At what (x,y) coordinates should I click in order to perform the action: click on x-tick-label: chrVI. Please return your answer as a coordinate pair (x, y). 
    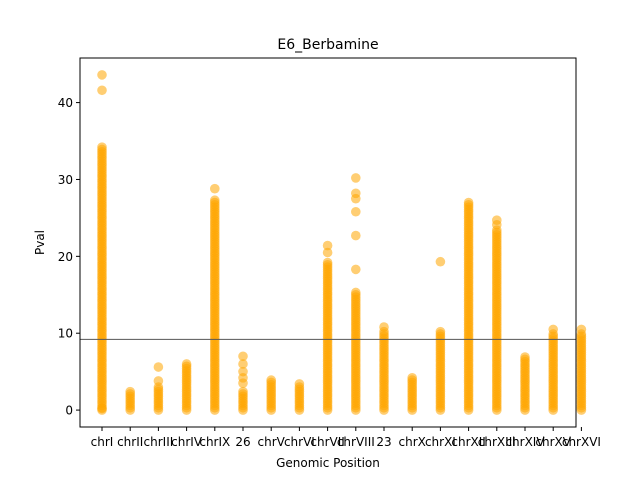
    Looking at the image, I should click on (299, 442).